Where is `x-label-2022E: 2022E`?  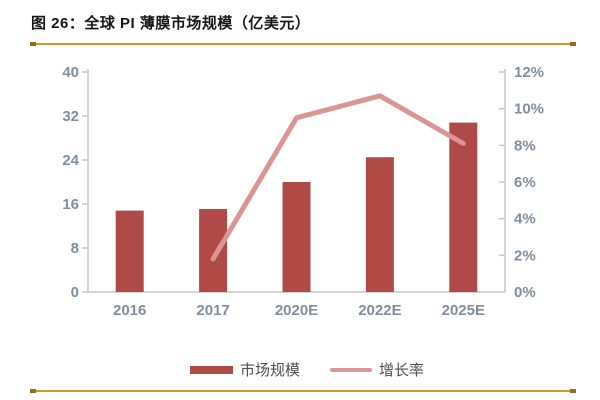 x-label-2022E: 2022E is located at coordinates (379, 310).